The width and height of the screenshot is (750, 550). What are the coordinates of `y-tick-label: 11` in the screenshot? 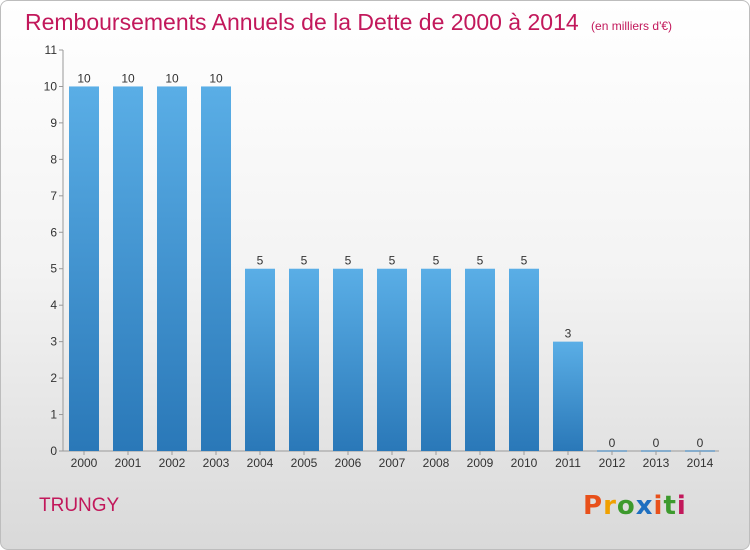 It's located at (51, 50).